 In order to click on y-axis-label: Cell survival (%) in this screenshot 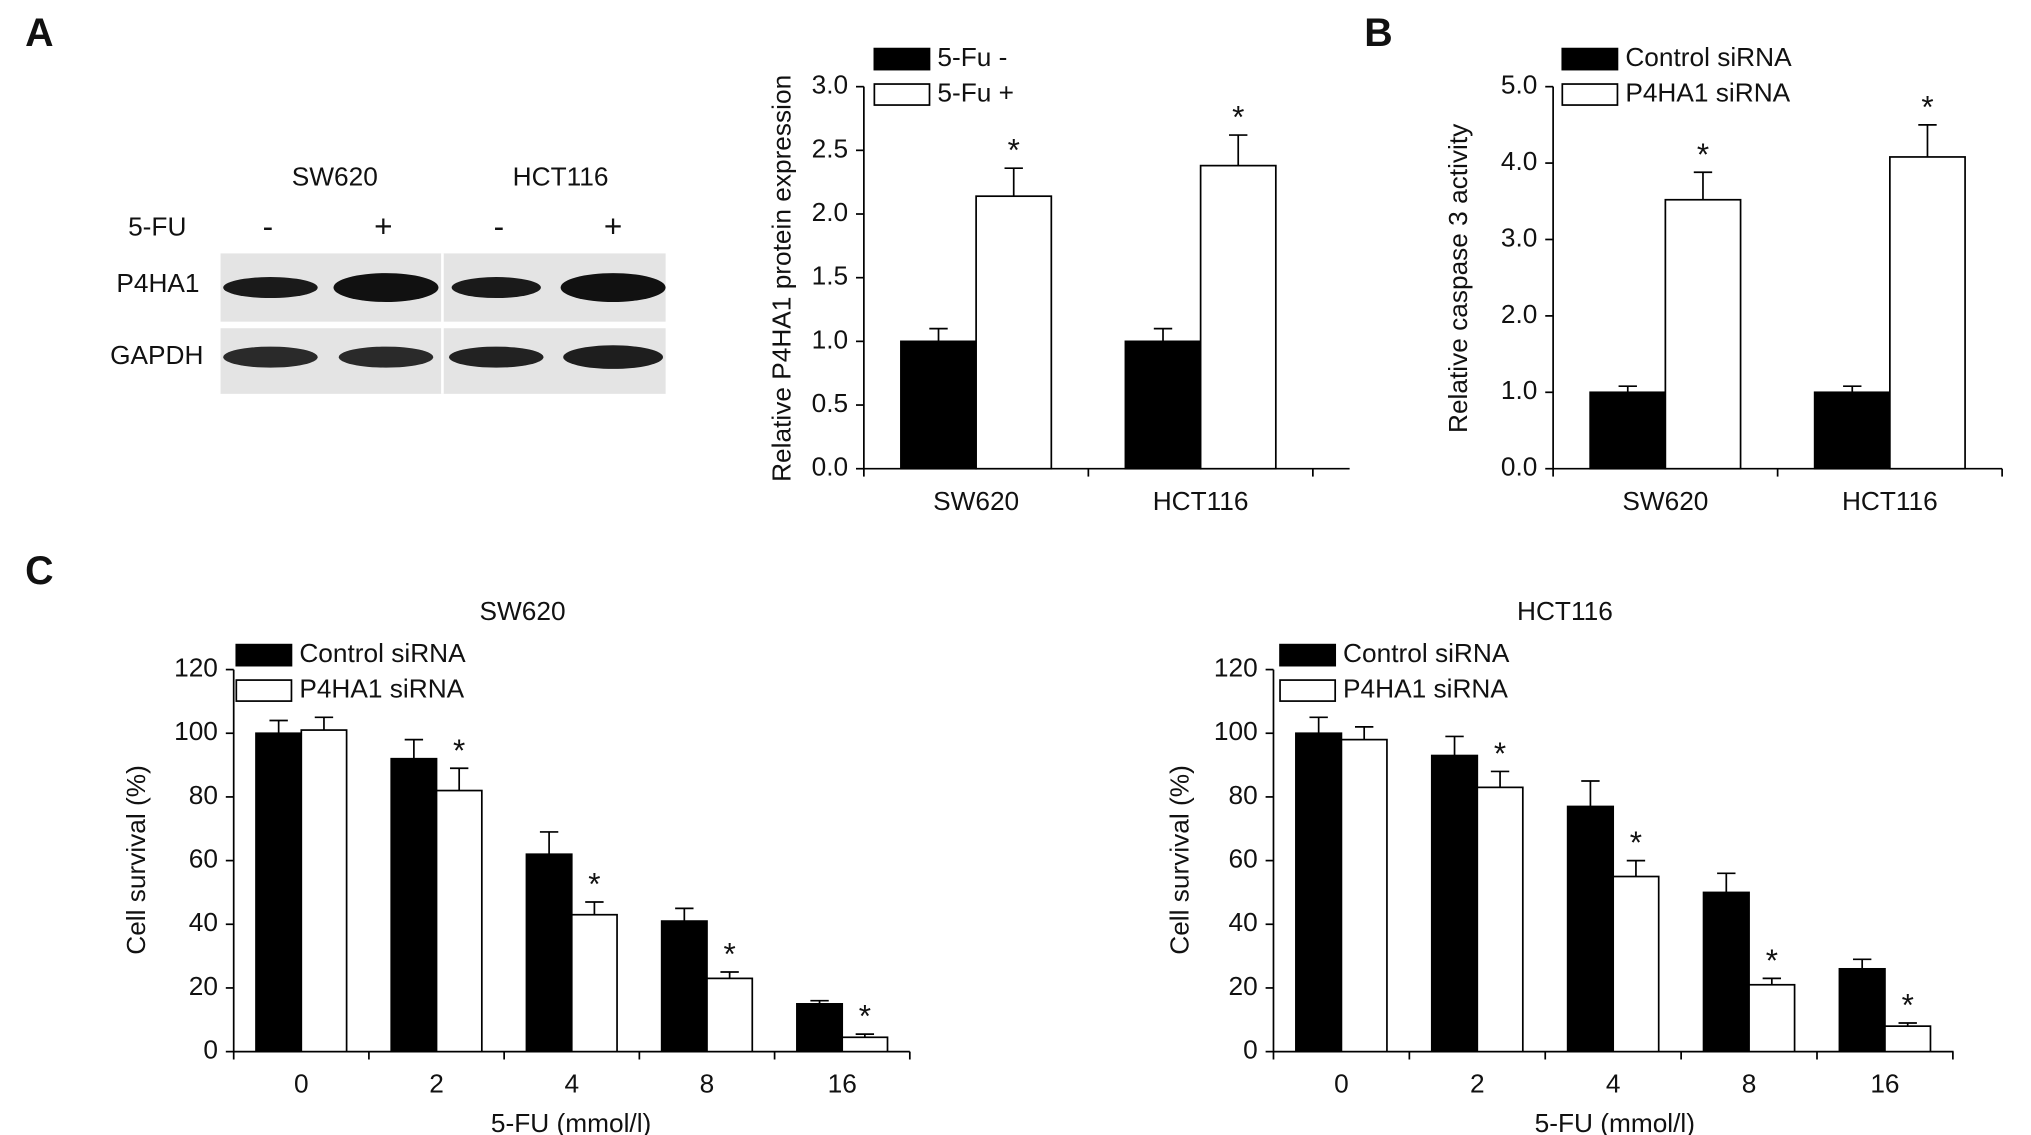, I will do `click(1180, 860)`.